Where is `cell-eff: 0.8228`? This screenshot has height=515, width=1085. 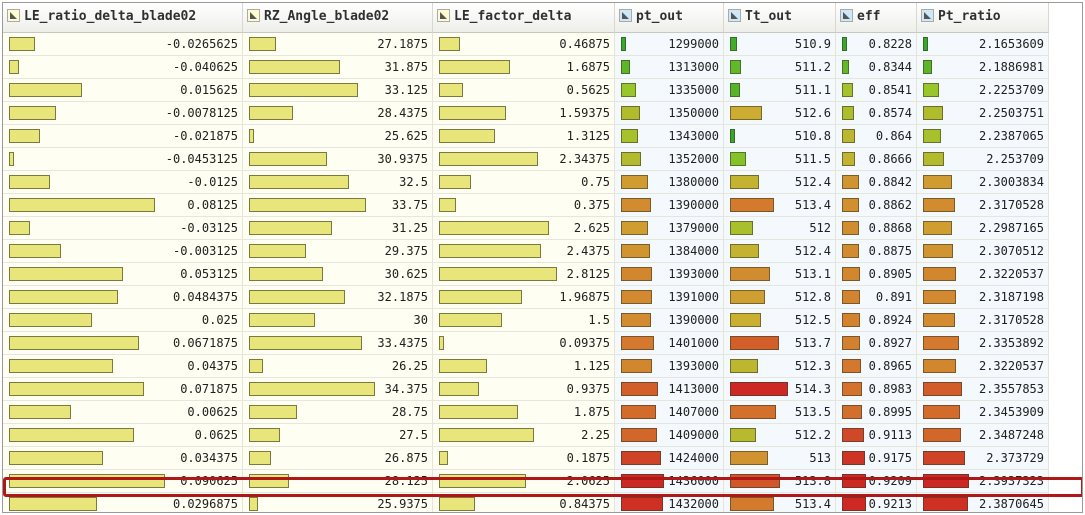
cell-eff: 0.8228 is located at coordinates (876, 44).